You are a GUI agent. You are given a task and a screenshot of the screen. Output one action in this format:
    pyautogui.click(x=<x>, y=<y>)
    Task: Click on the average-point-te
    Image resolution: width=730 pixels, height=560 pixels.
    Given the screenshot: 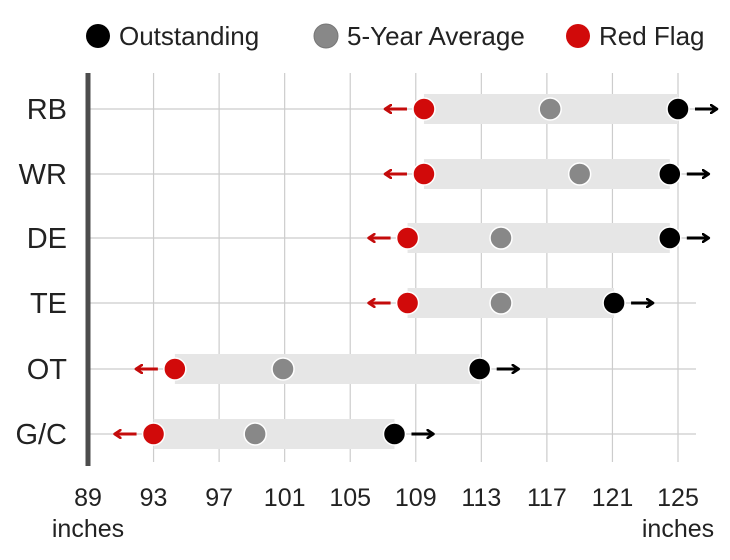 What is the action you would take?
    pyautogui.click(x=501, y=303)
    